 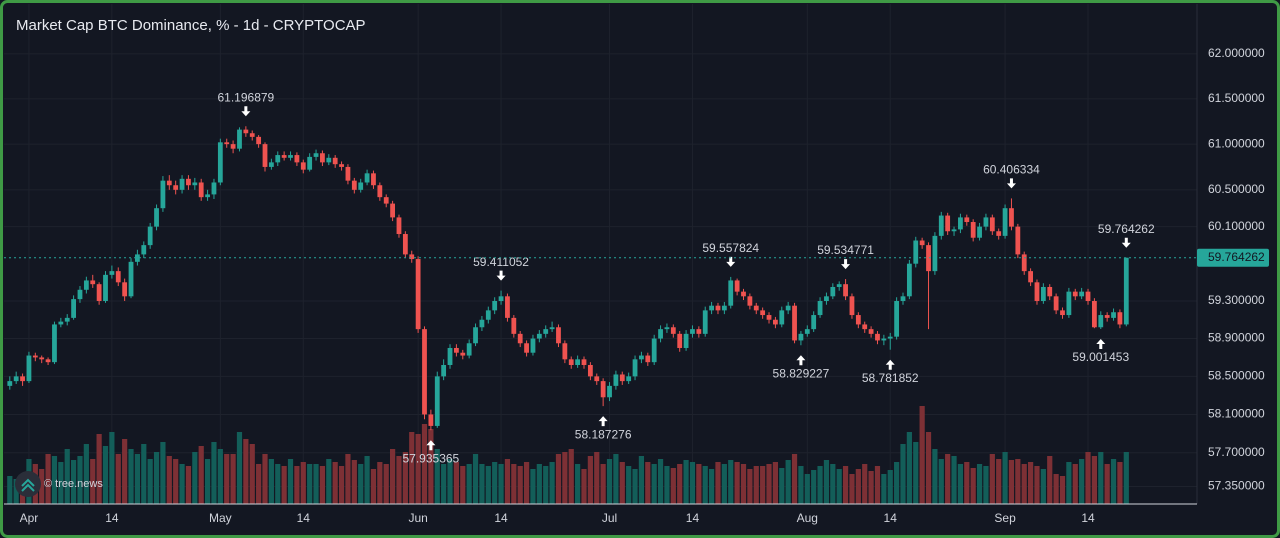 I want to click on watermark: © tree.news, so click(x=59, y=484).